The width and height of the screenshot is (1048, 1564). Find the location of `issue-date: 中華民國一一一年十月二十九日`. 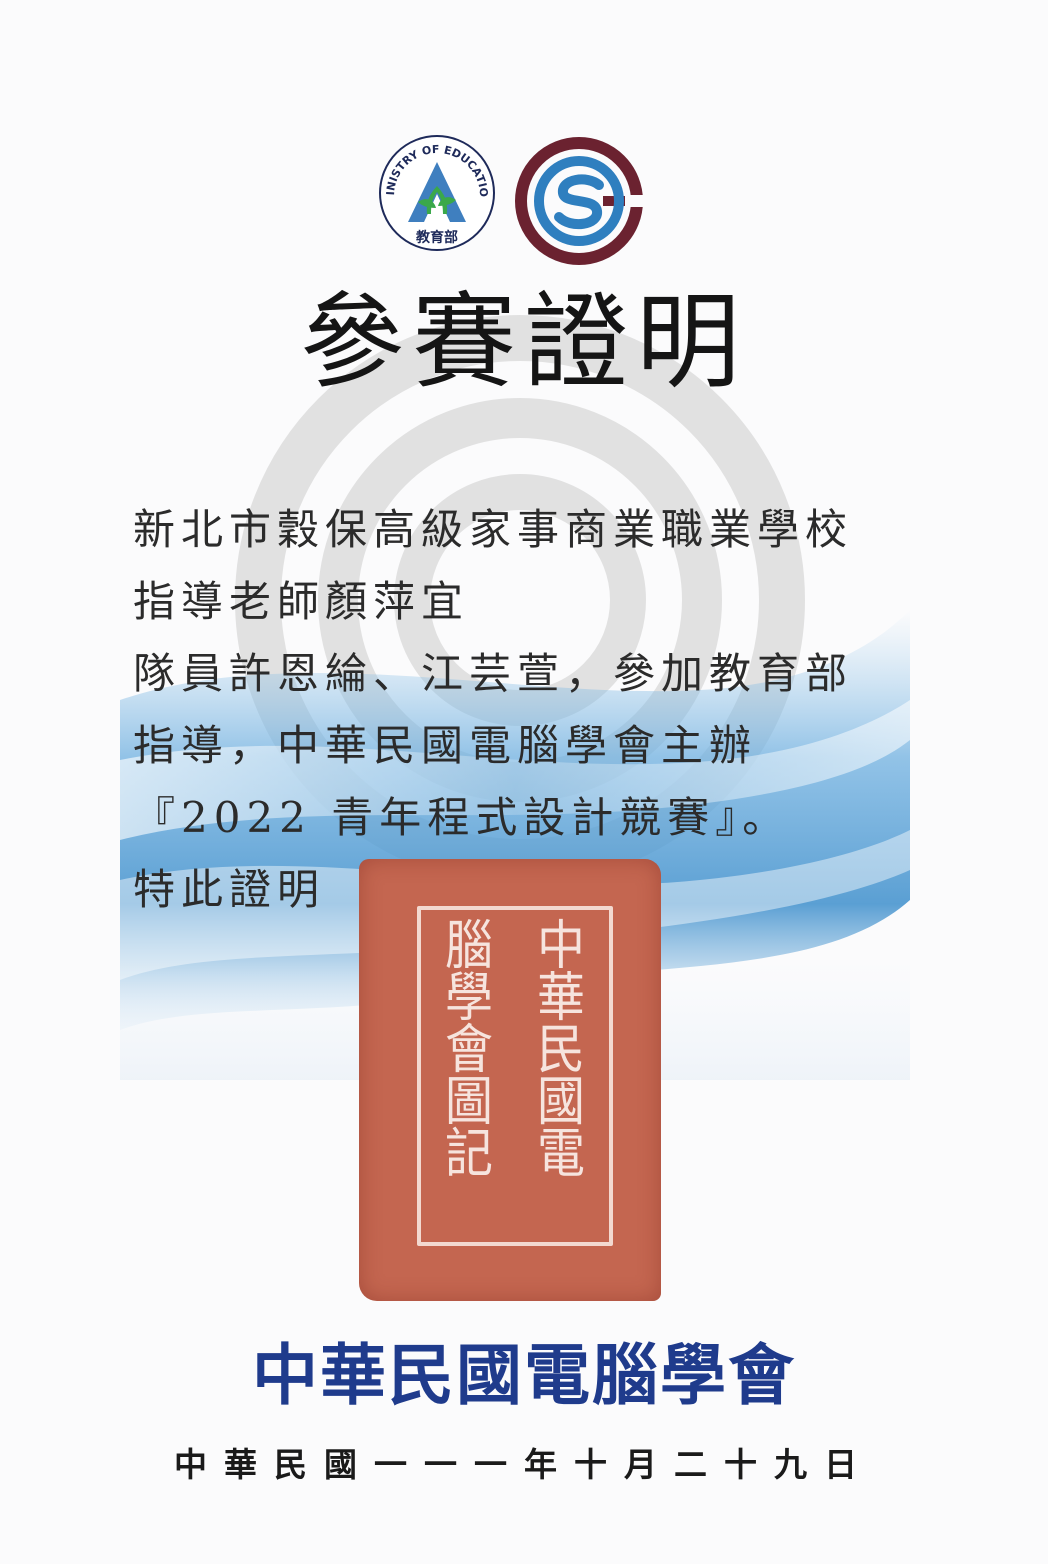

issue-date: 中華民國一一一年十月二十九日 is located at coordinates (524, 1464).